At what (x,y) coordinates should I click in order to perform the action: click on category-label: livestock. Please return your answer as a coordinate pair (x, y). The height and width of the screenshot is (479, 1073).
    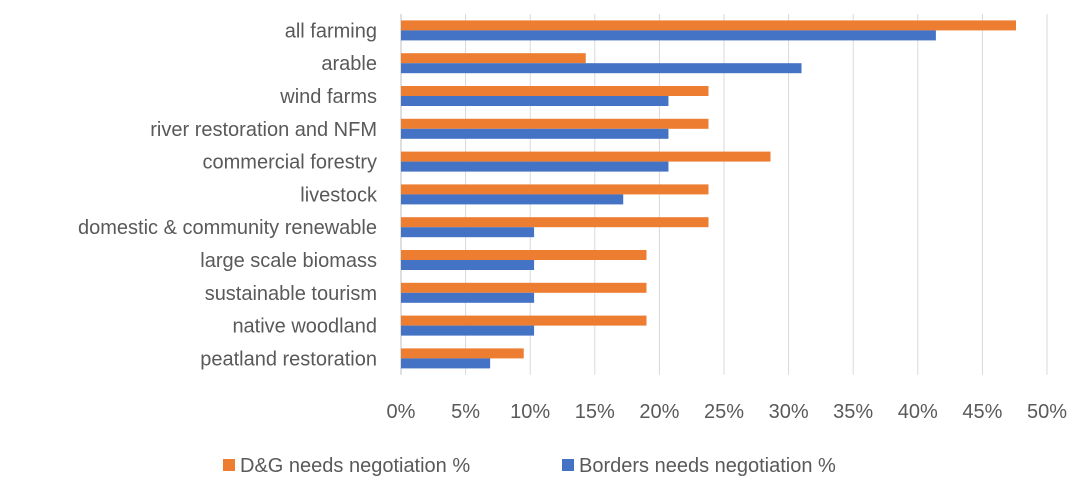
    Looking at the image, I should click on (339, 195).